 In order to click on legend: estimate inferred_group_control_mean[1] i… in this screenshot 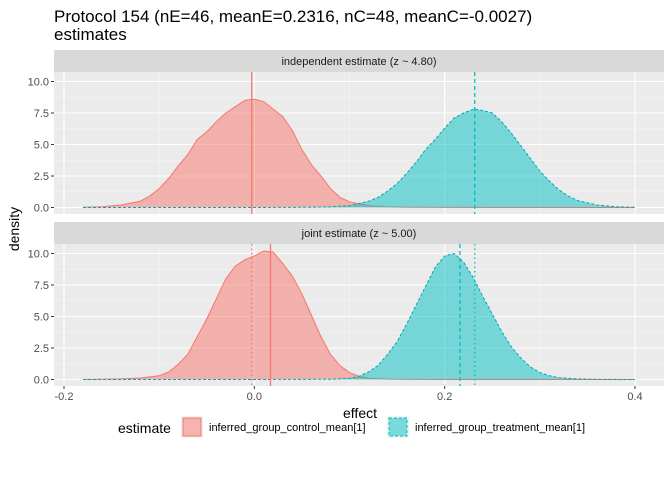, I will do `click(351, 427)`.